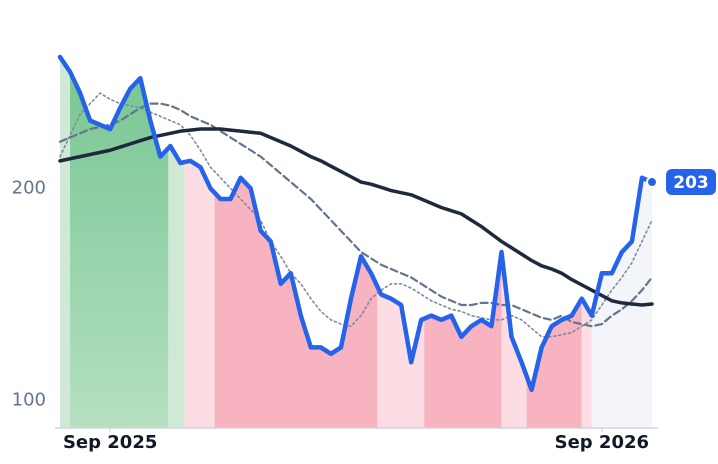 The width and height of the screenshot is (718, 464). I want to click on x-tick-label: Sep 2026, so click(602, 442).